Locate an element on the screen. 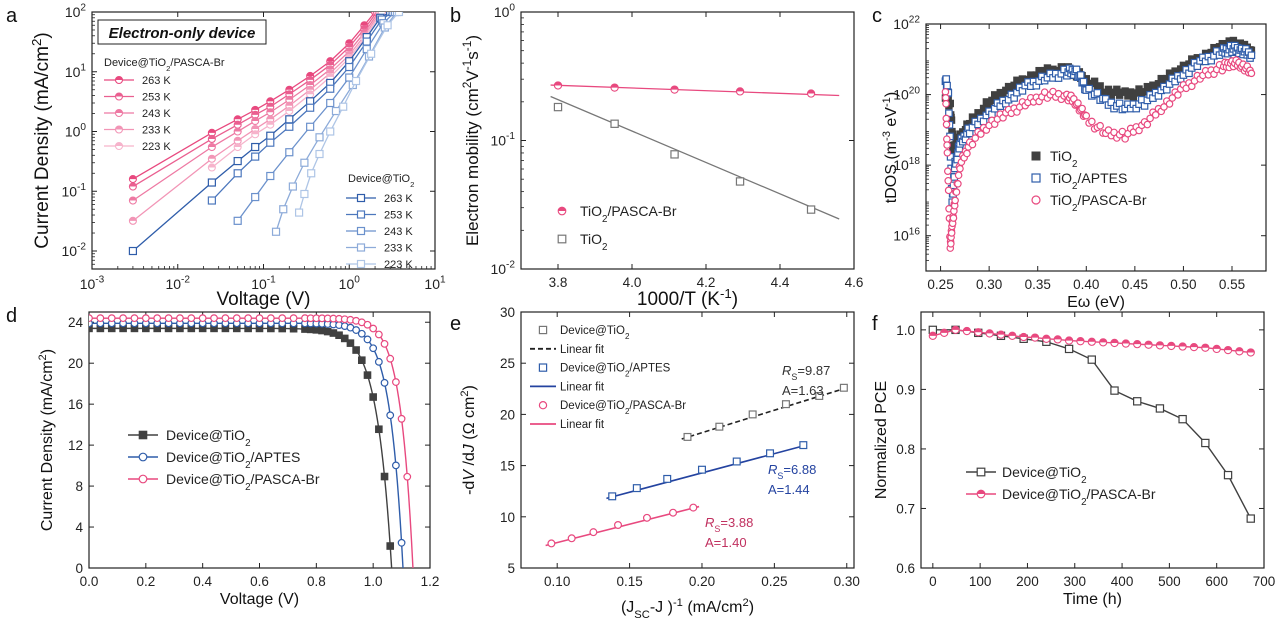 The width and height of the screenshot is (1280, 618). axes-frame-d is located at coordinates (259, 440).